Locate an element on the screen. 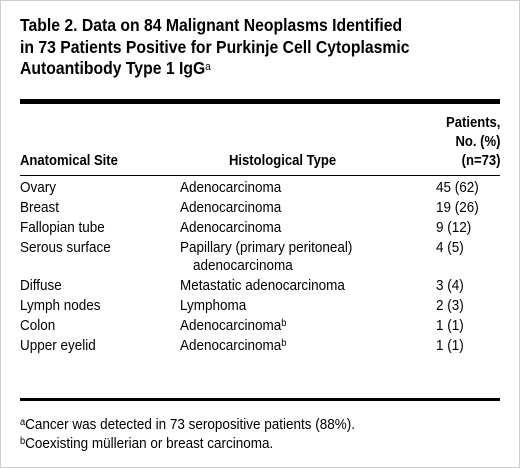 The image size is (520, 468). table-row: Ovary Adenocarcinoma 45 (62) is located at coordinates (260, 189).